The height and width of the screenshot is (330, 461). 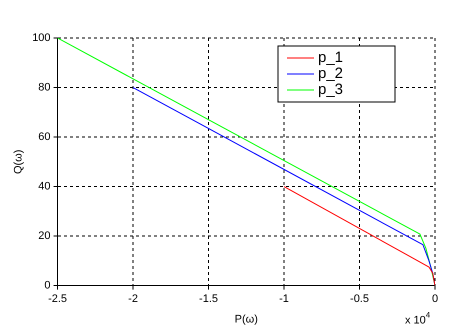 What do you see at coordinates (359, 299) in the screenshot?
I see `x-tick-label: -0.5` at bounding box center [359, 299].